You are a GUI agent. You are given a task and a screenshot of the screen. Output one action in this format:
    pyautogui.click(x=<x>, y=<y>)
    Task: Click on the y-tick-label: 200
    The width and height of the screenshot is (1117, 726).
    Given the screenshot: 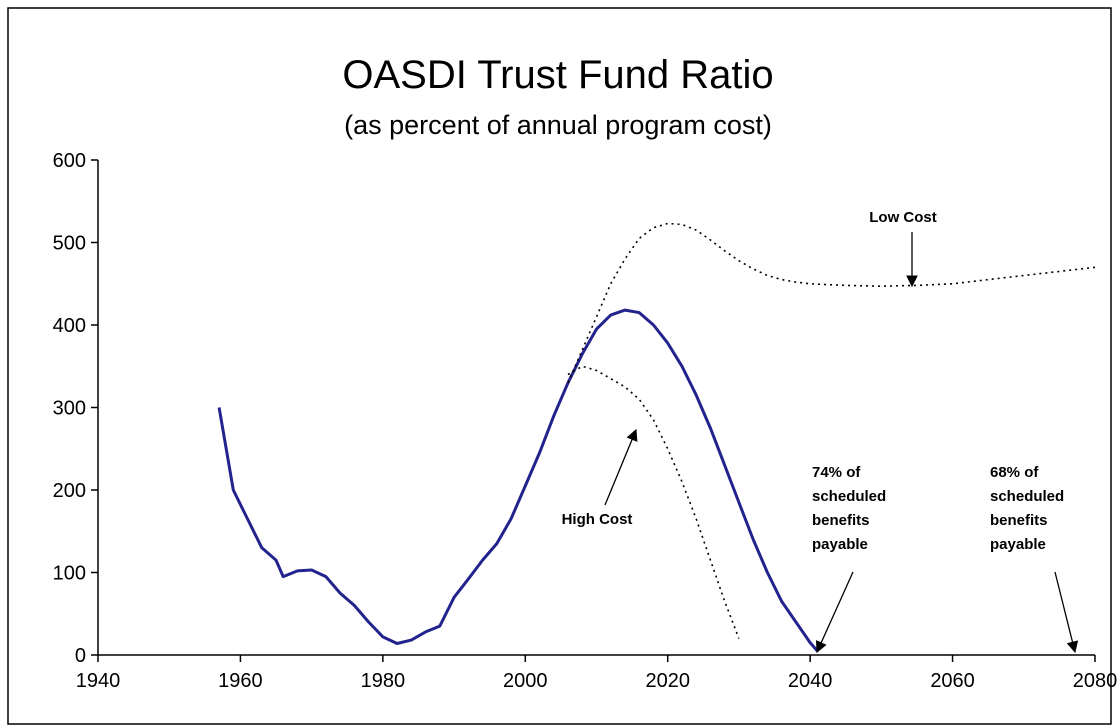 What is the action you would take?
    pyautogui.click(x=69, y=491)
    